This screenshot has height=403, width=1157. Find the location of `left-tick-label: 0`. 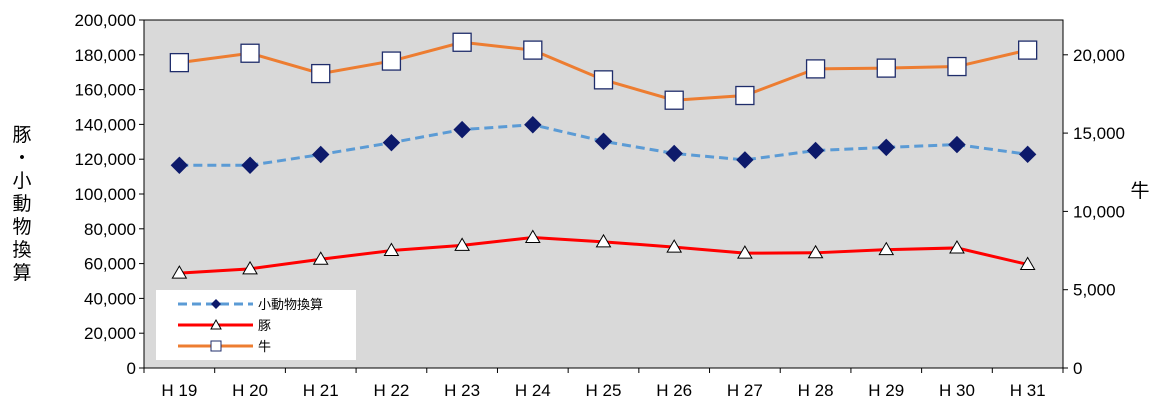

left-tick-label: 0 is located at coordinates (131, 368).